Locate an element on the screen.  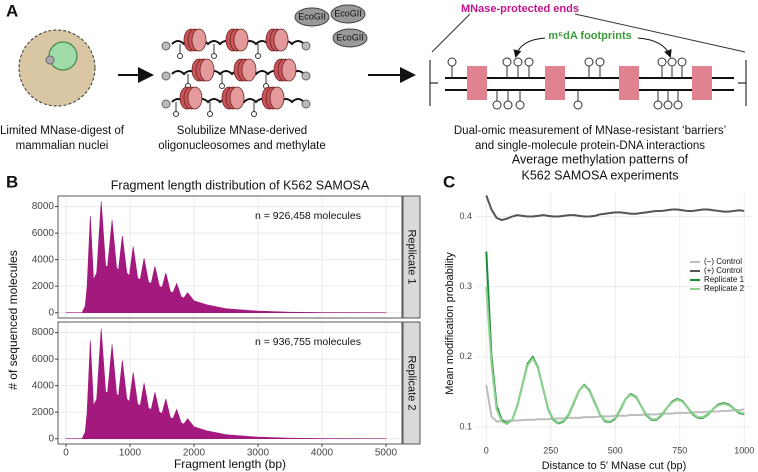
chart-title: Average methylation patterns of is located at coordinates (600, 159).